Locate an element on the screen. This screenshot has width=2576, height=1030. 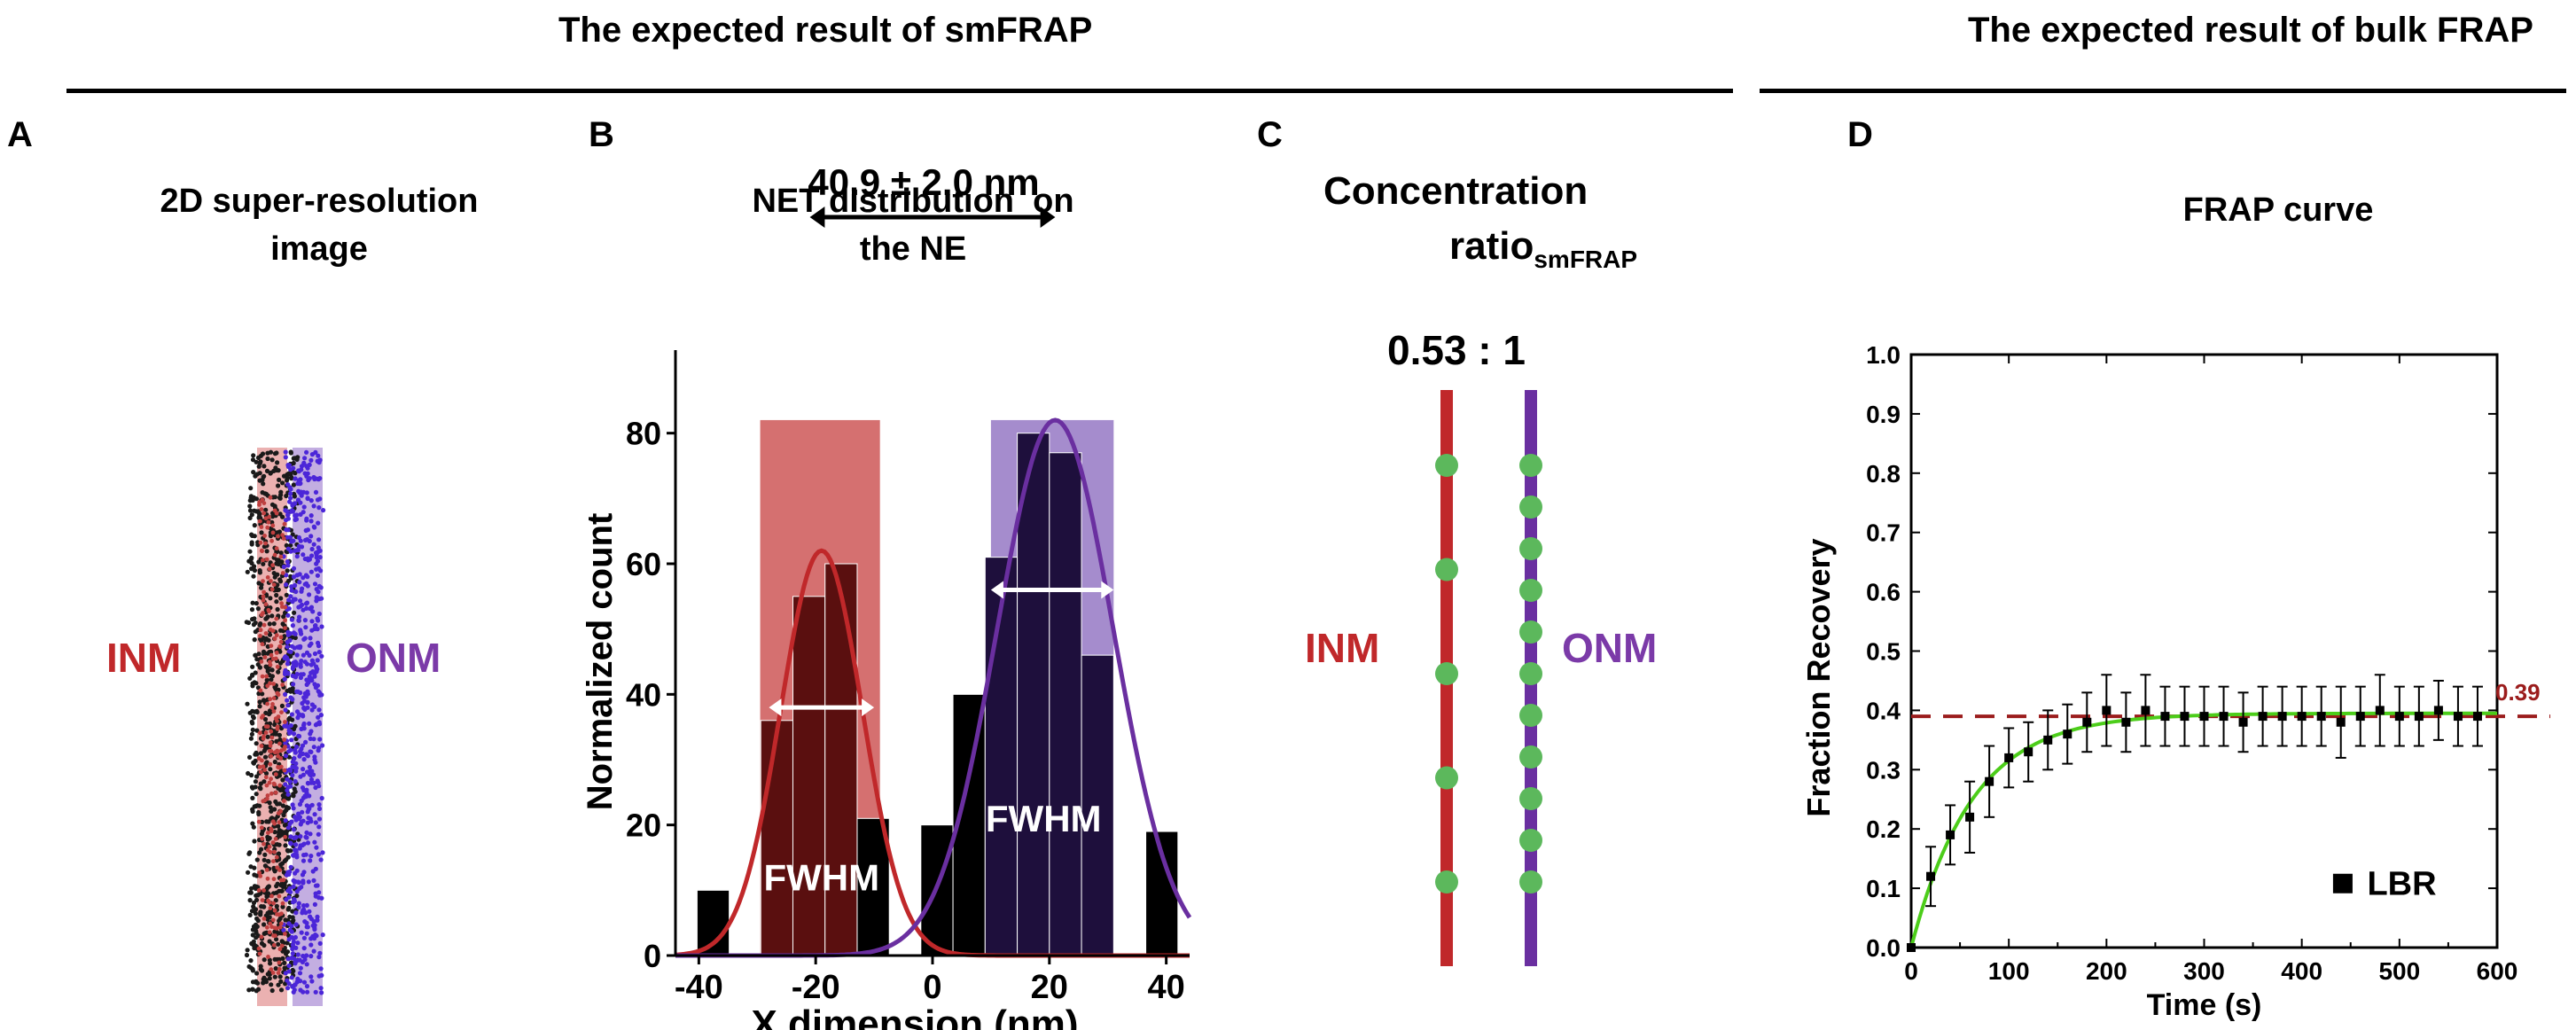
y-tick-label: 0.4 is located at coordinates (1883, 710).